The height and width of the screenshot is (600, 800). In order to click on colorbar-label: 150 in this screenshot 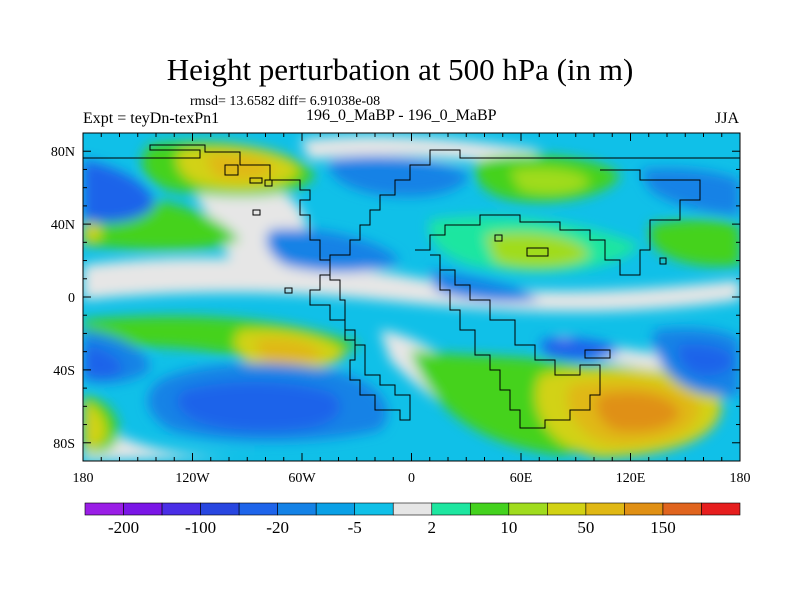, I will do `click(663, 527)`.